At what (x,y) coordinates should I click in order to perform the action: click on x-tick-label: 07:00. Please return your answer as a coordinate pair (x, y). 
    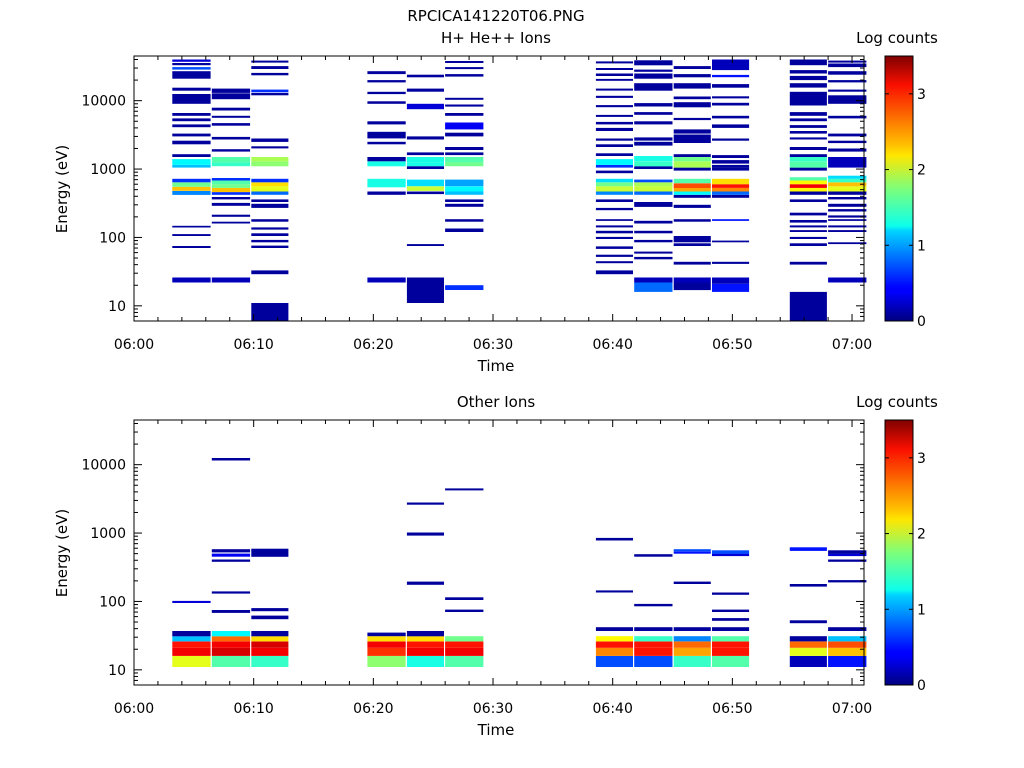
    Looking at the image, I should click on (852, 709).